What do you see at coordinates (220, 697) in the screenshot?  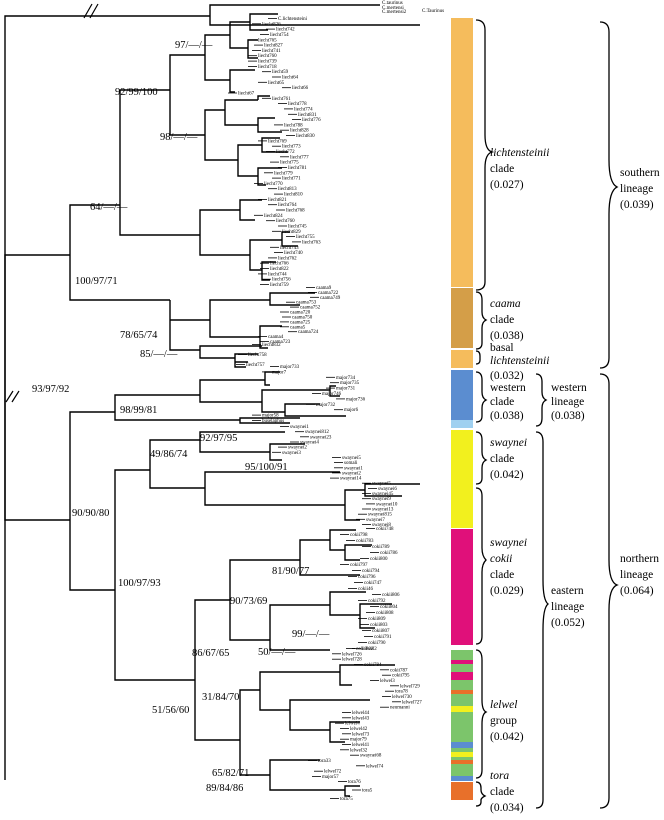 I see `node-support: 31/84/70` at bounding box center [220, 697].